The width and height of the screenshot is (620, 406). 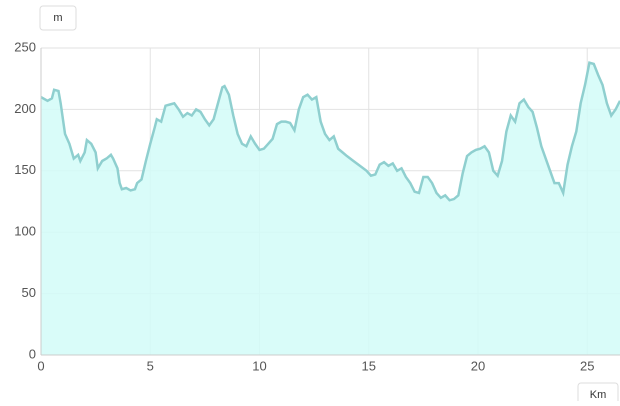 I want to click on y-axis-label: m, so click(x=57, y=18).